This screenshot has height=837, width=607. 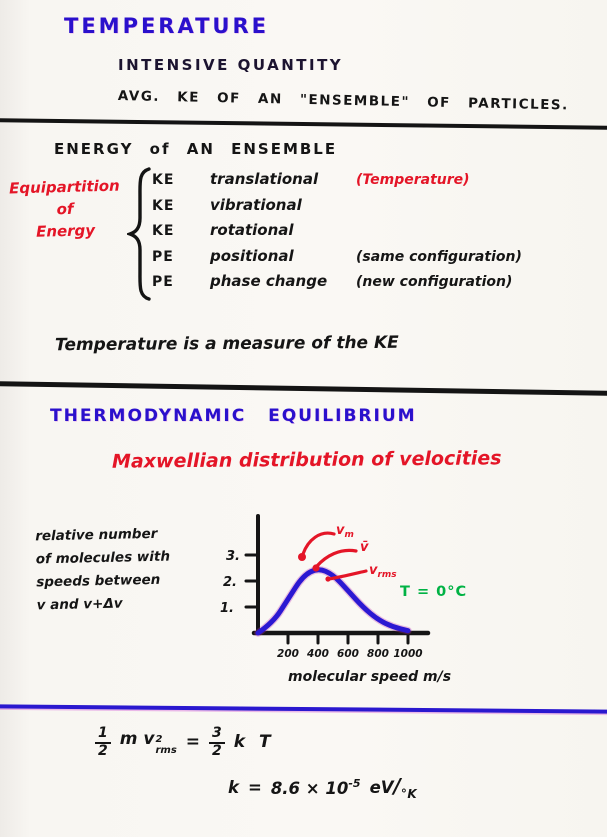 I want to click on eq-lhs: m v, so click(x=137, y=738).